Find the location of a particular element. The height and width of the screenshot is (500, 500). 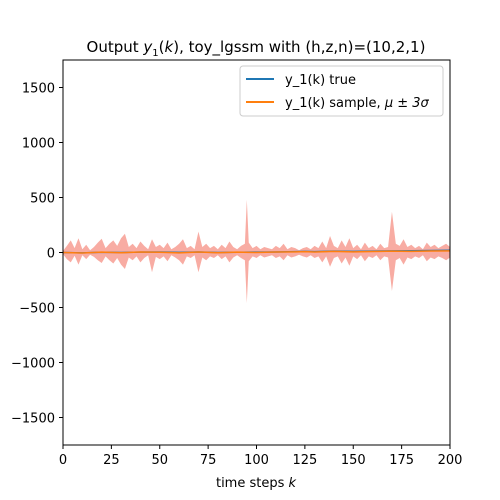

legend: y_1(k) true y_1(k) sample, μ ± 3σ is located at coordinates (341, 91).